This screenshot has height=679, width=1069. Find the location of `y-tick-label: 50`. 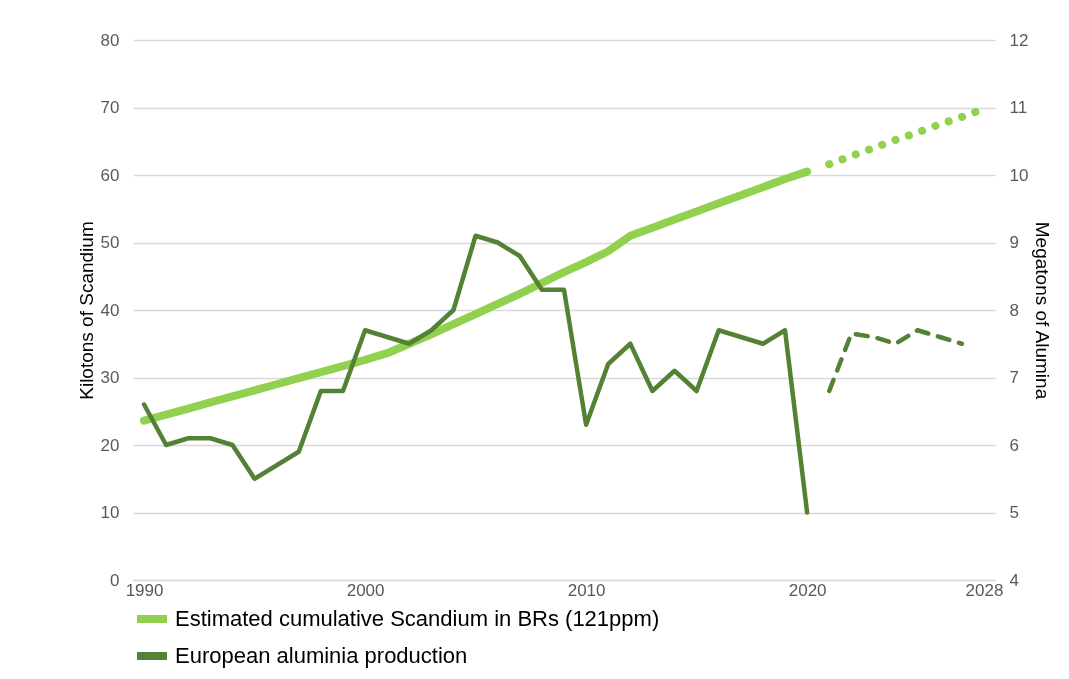

y-tick-label: 50 is located at coordinates (110, 242).